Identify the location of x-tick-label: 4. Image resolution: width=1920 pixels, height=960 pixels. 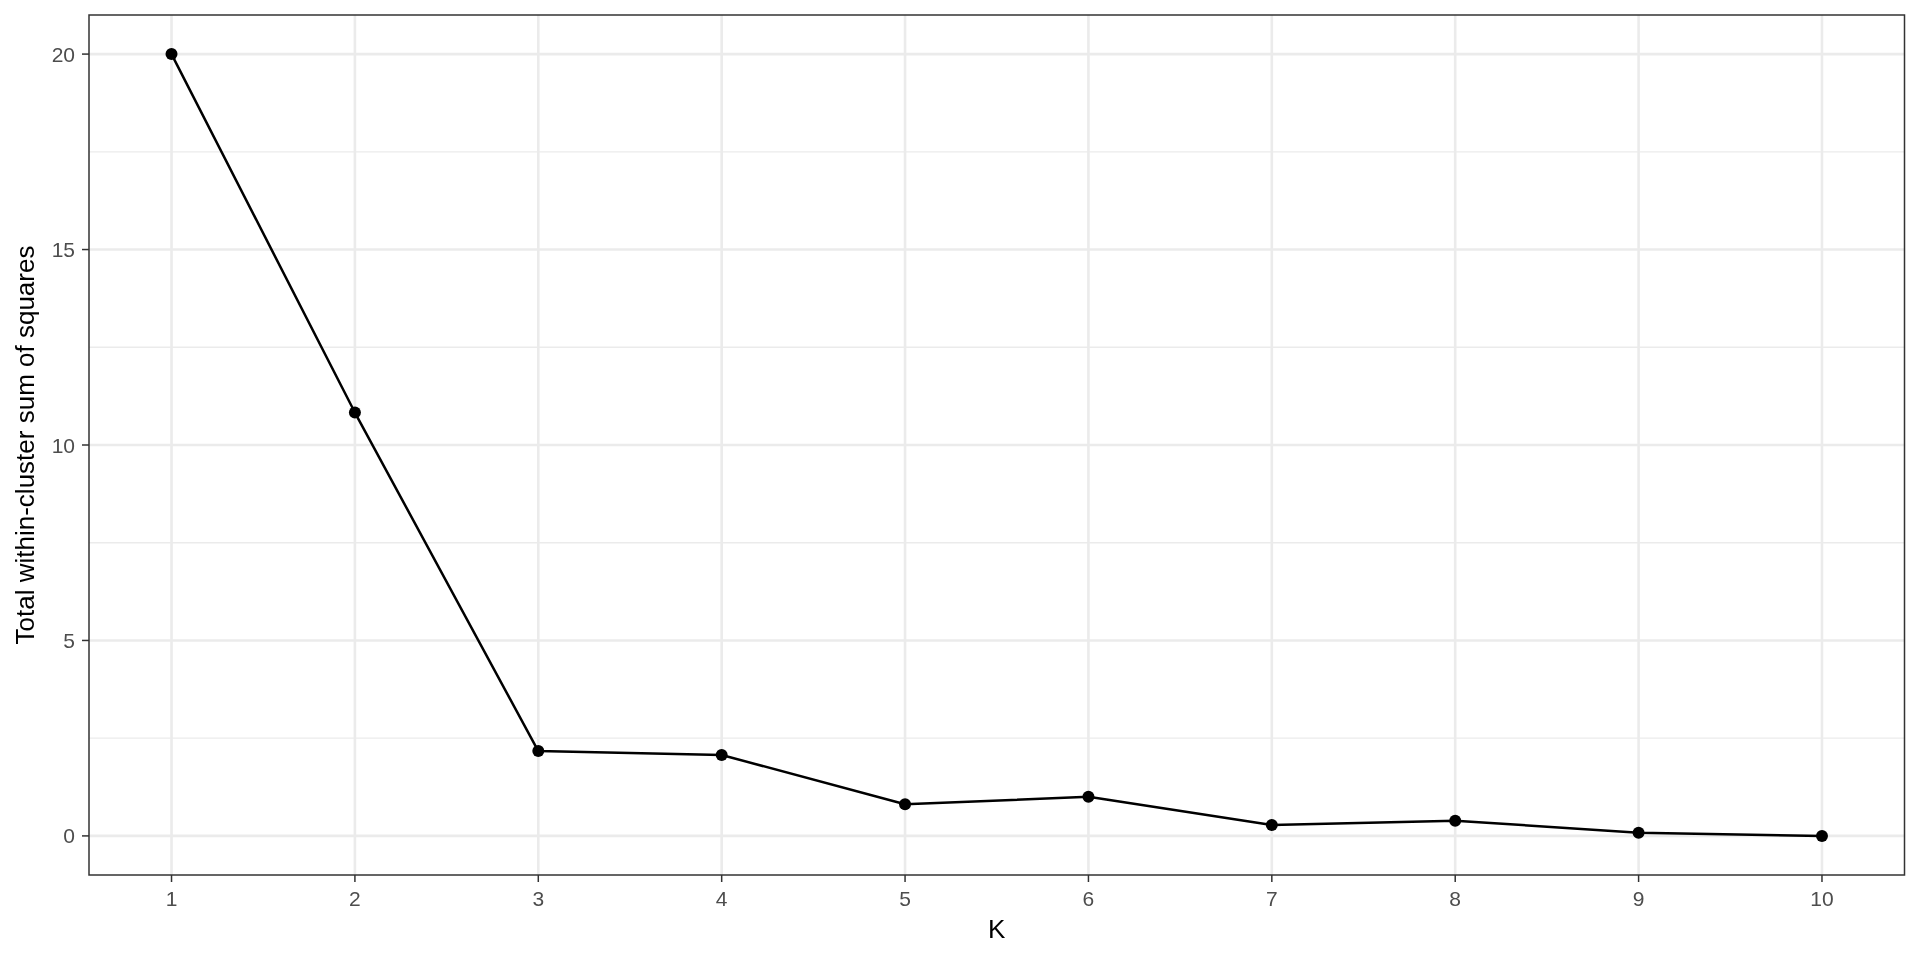
(721, 898).